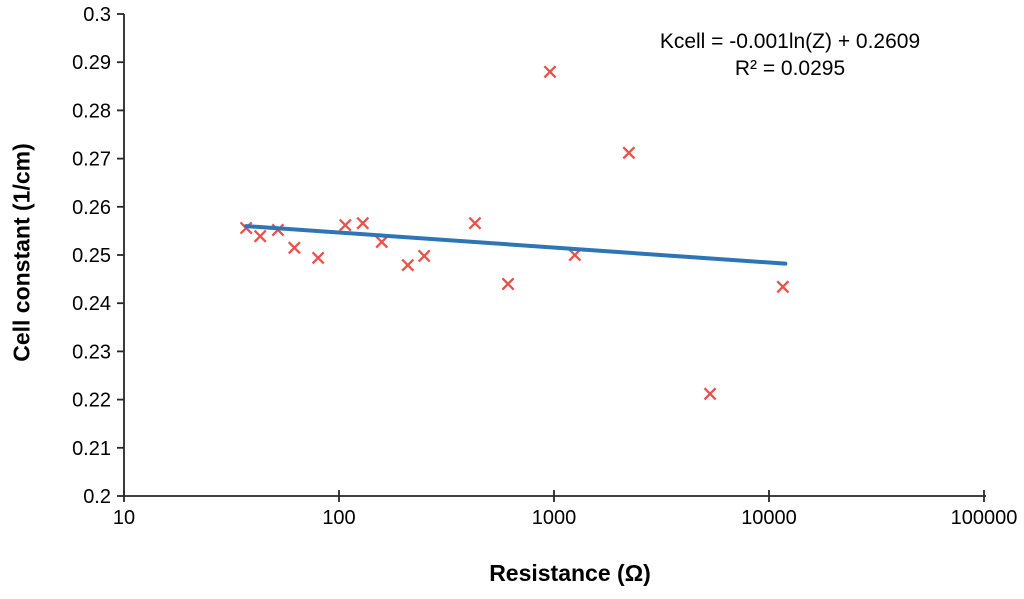 This screenshot has height=599, width=1024. Describe the element at coordinates (790, 41) in the screenshot. I see `trendline-equation: Kcell = -0.001ln(Z) + 0.2609` at that location.